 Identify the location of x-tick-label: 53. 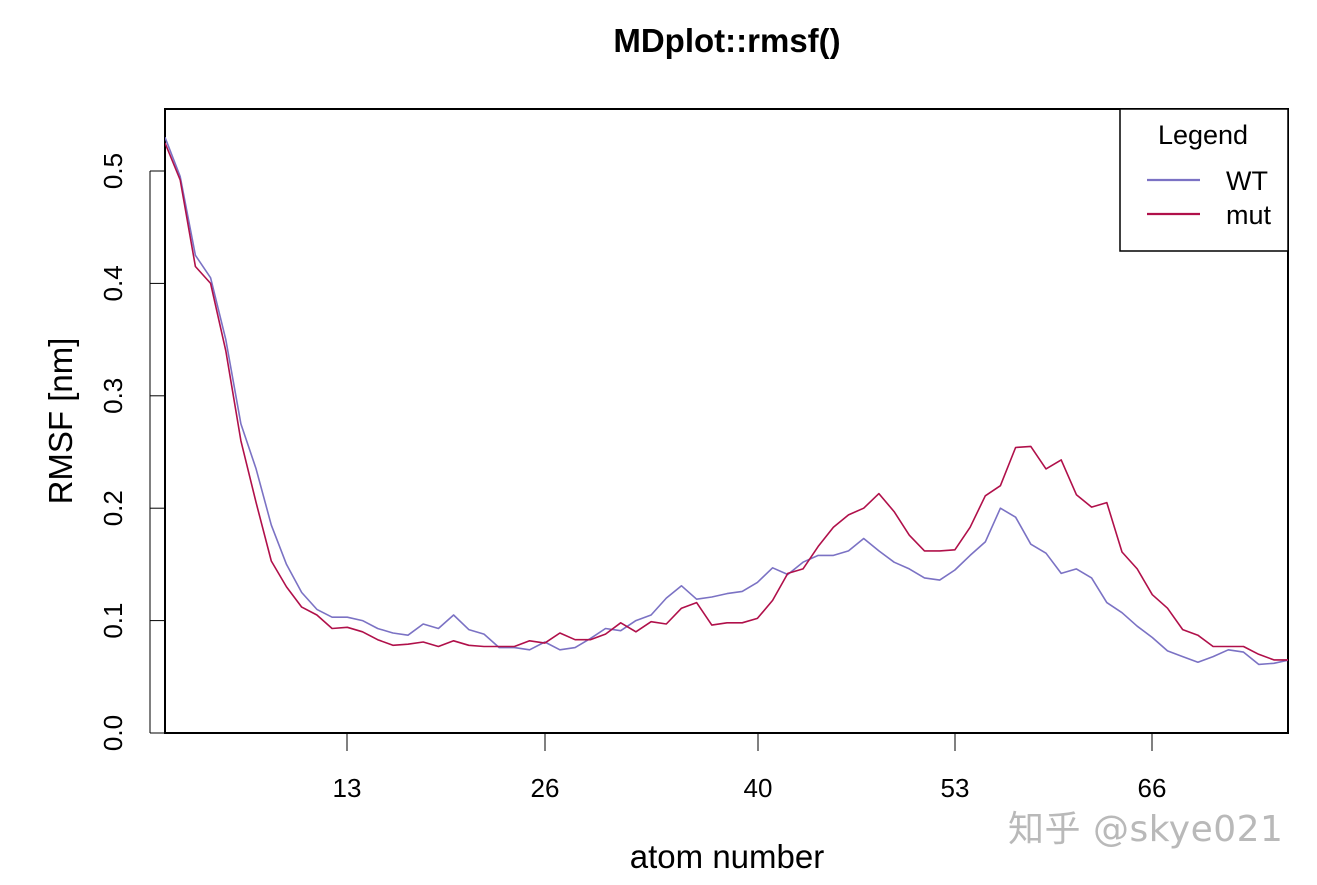
(955, 788).